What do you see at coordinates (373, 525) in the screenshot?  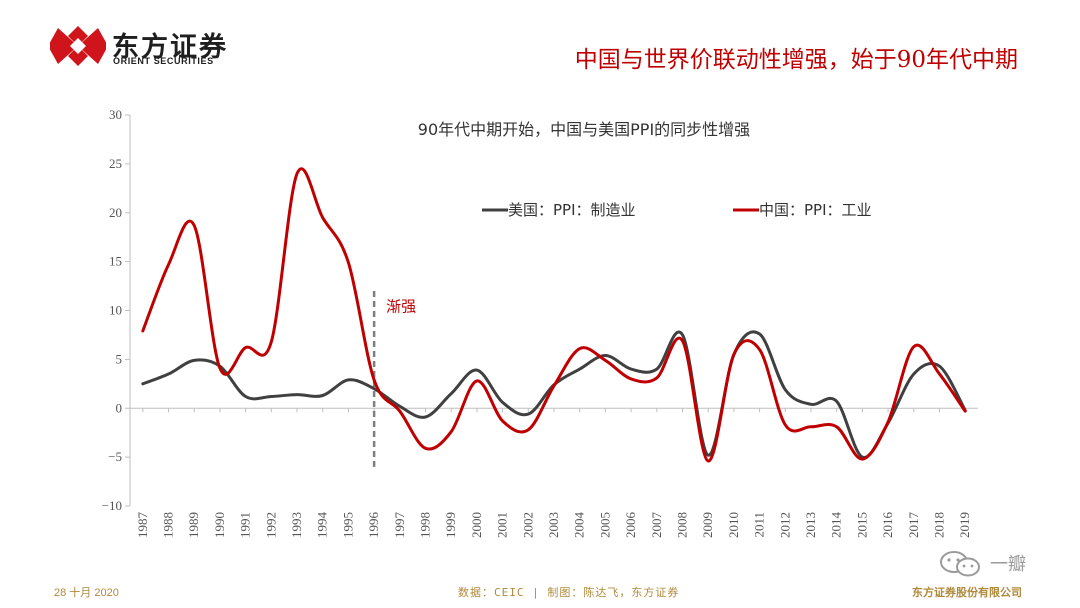 I see `x-tick-label: 1996` at bounding box center [373, 525].